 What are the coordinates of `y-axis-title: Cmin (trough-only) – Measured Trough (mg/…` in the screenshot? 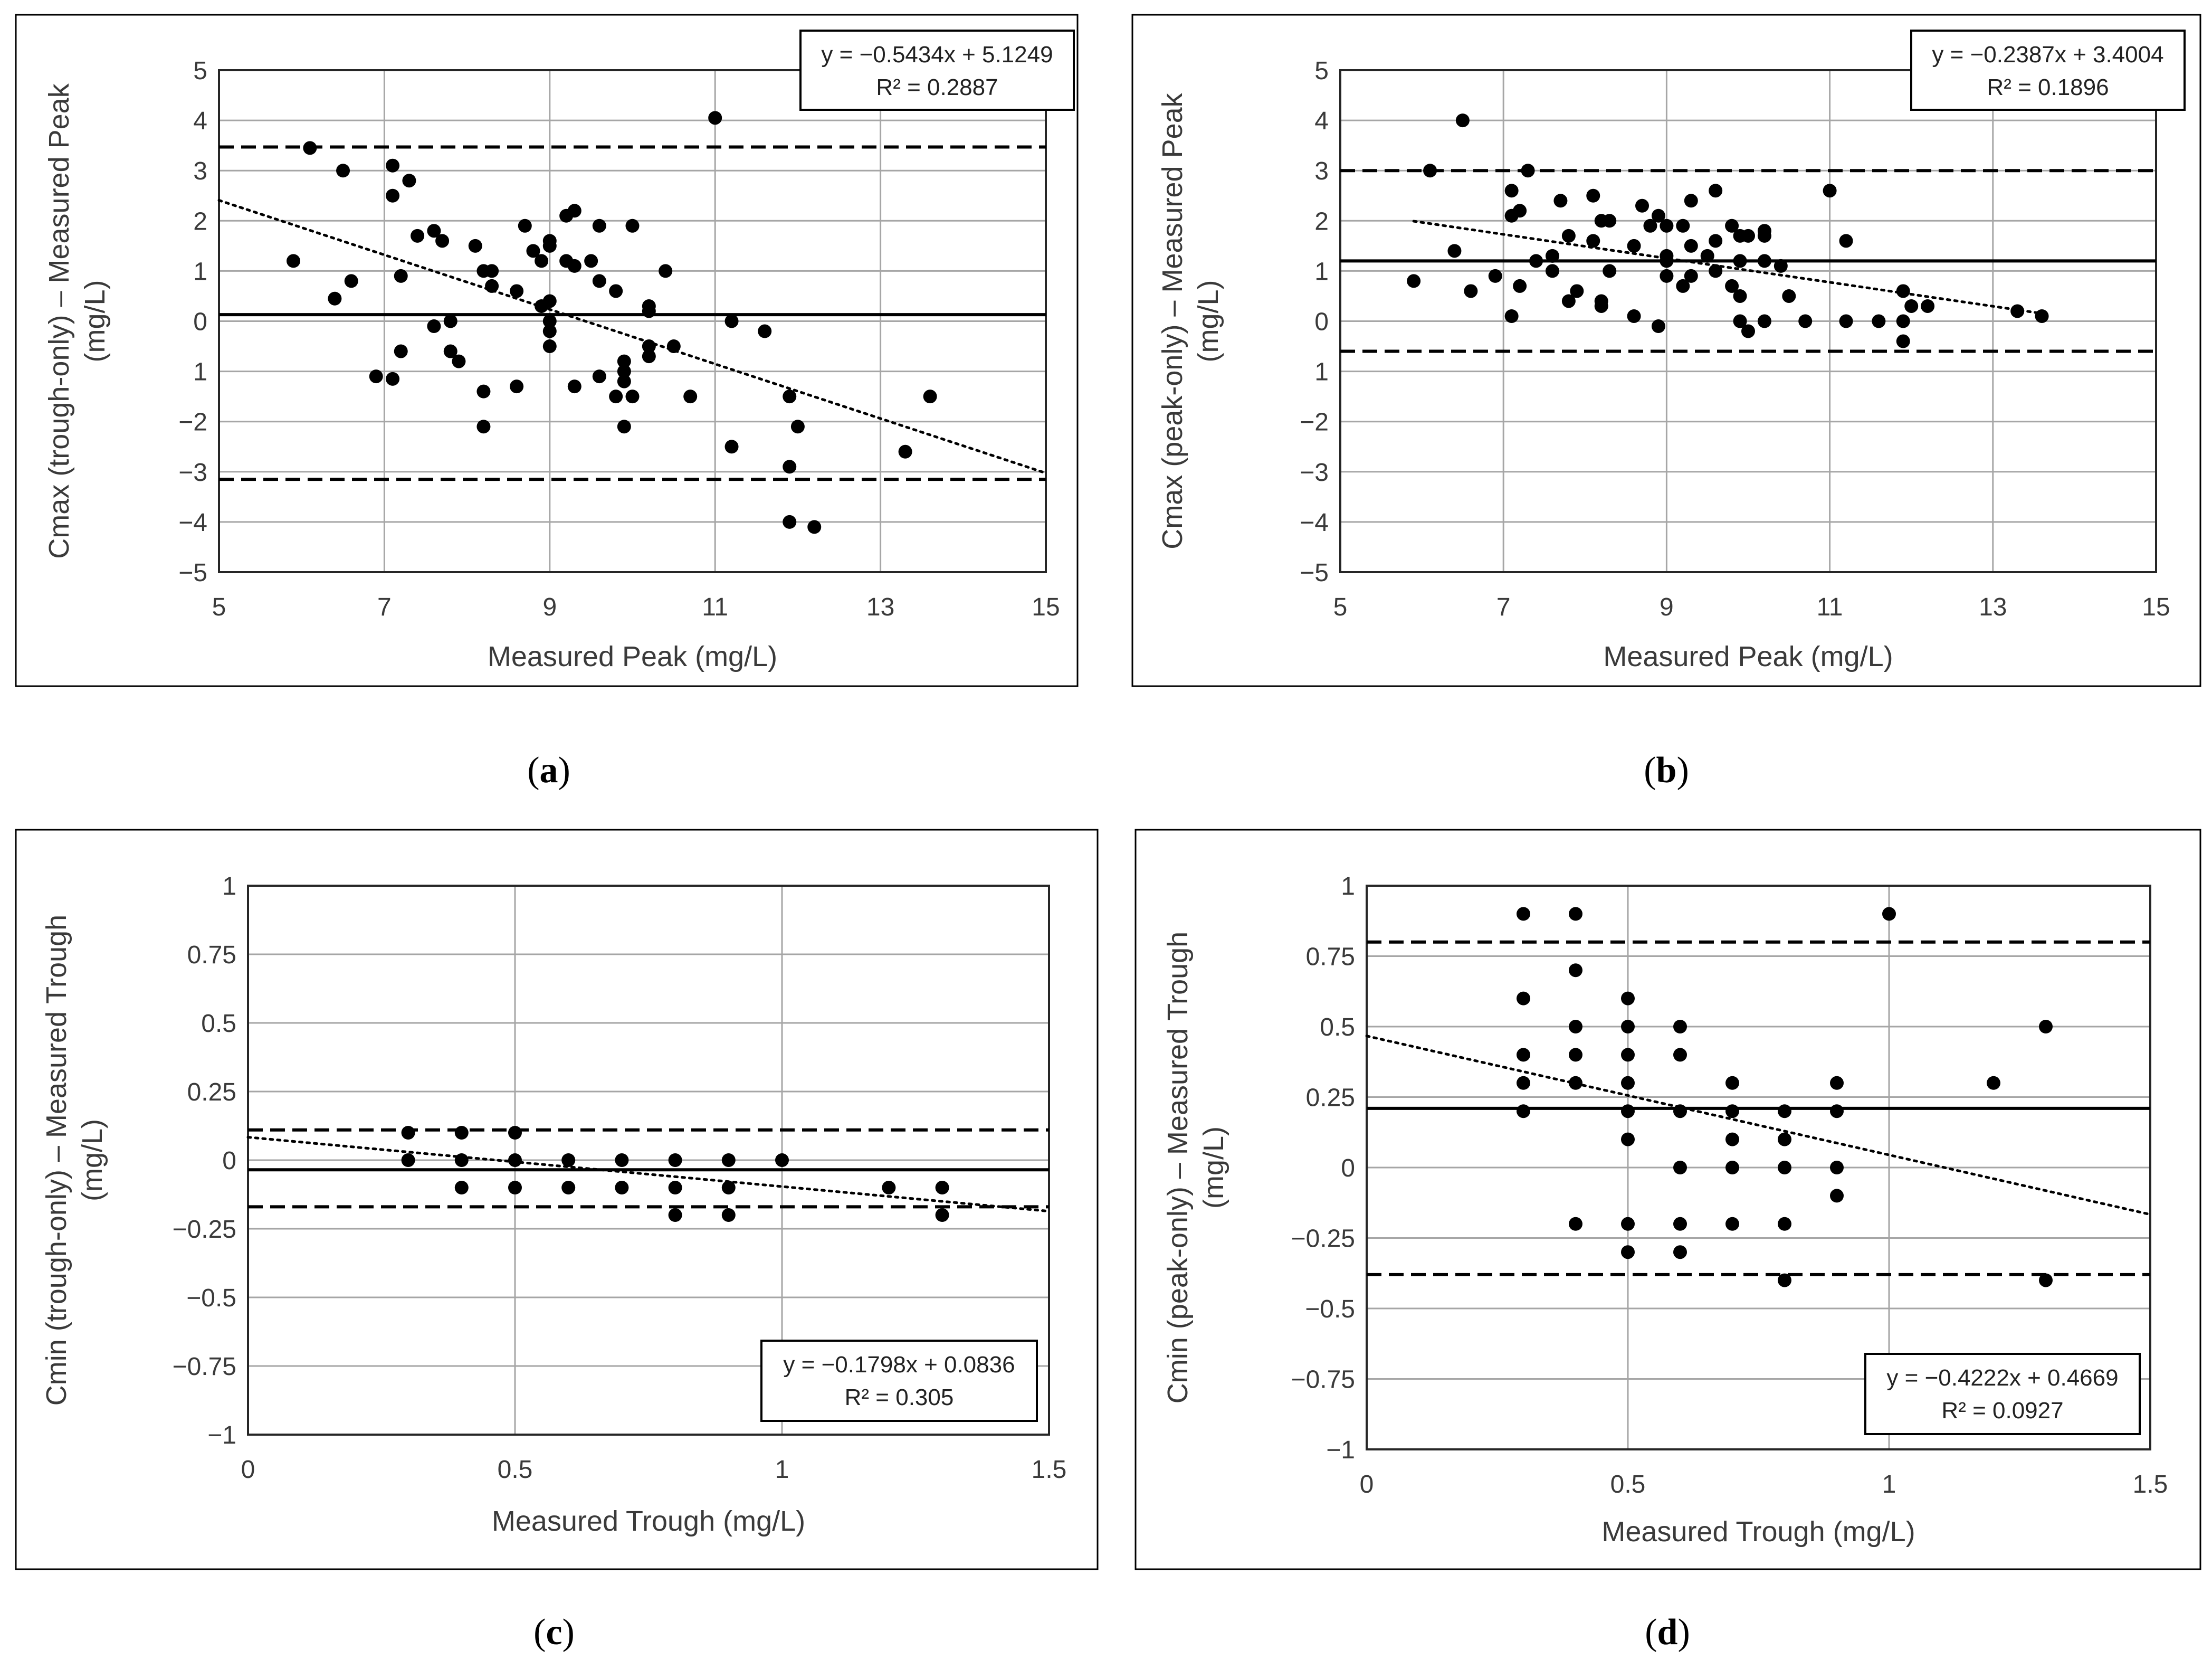 It's located at (74, 1160).